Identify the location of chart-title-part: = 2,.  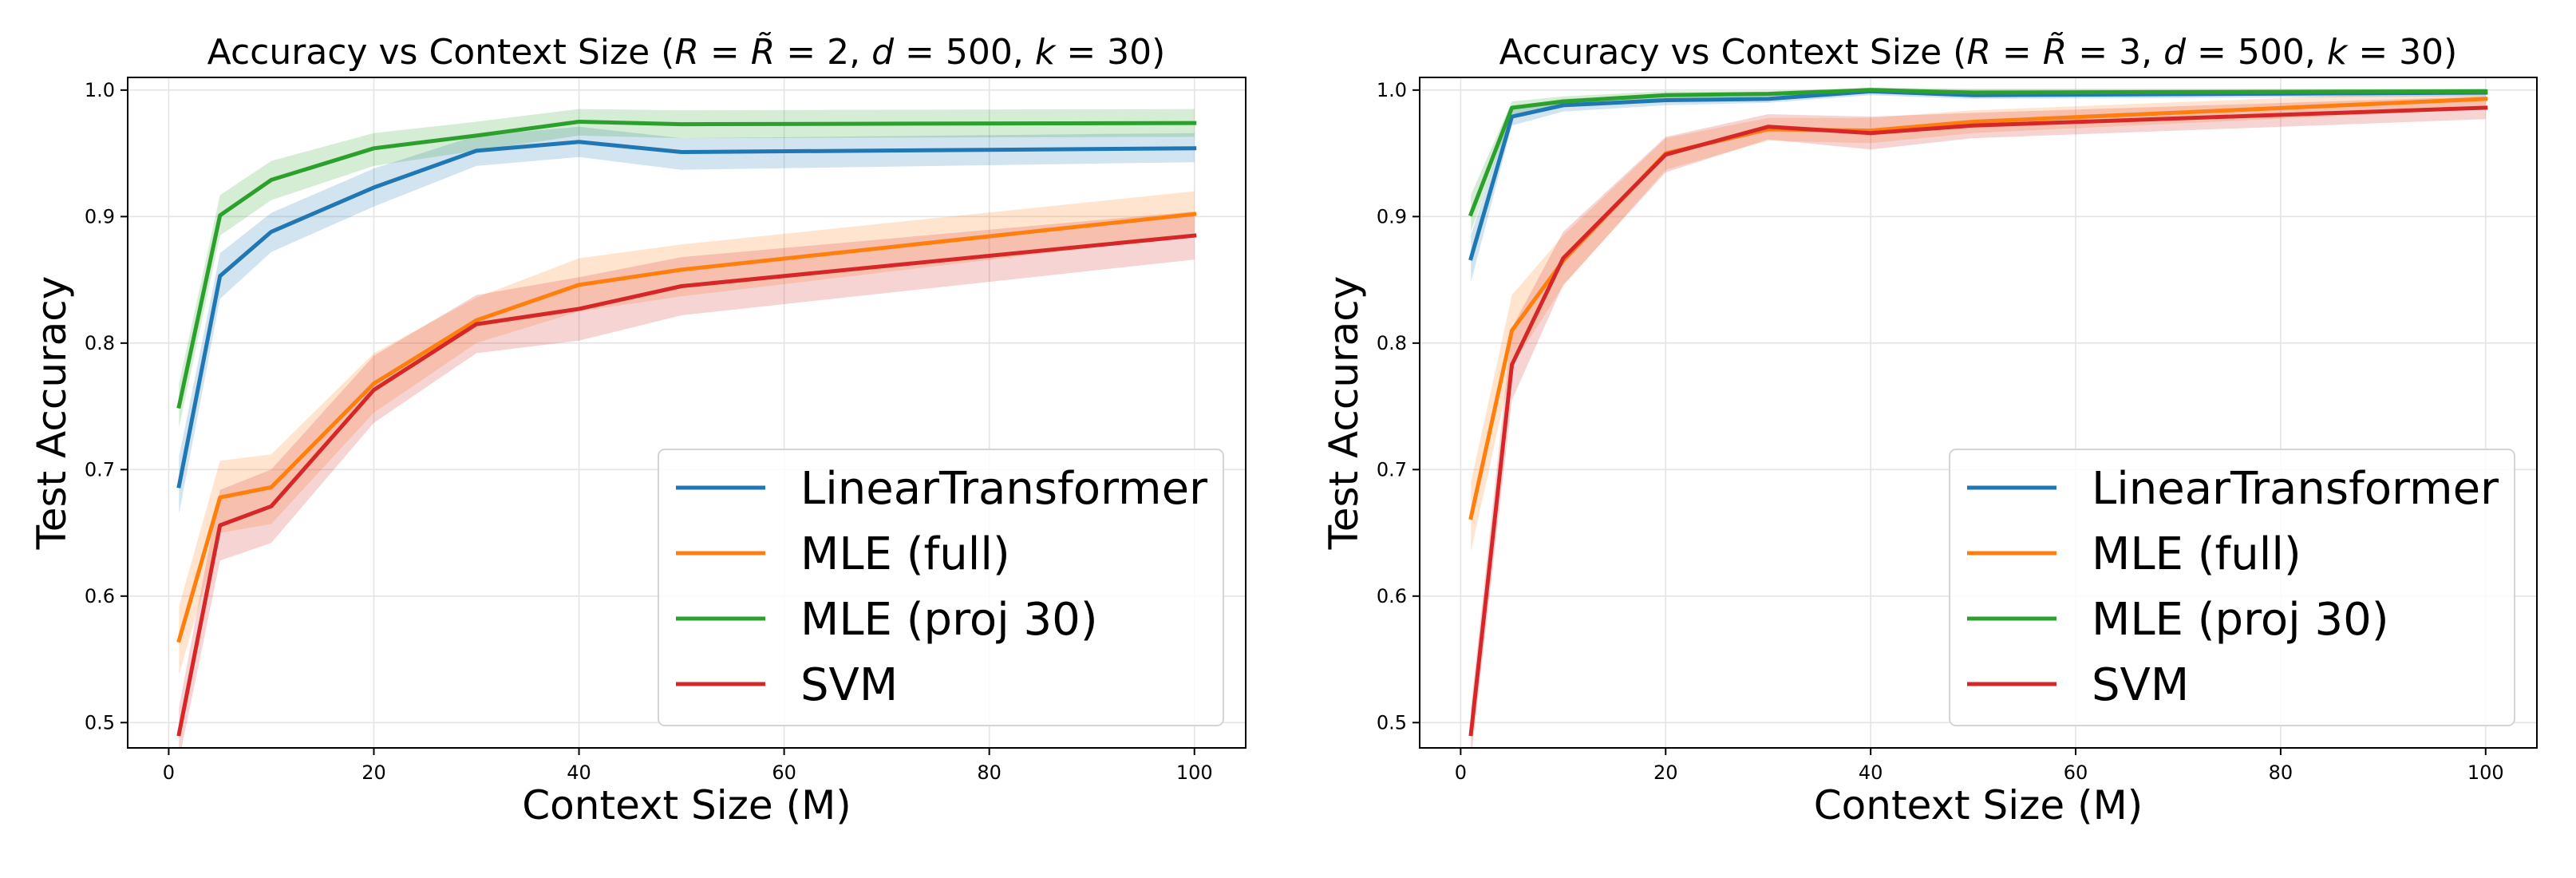
(823, 53).